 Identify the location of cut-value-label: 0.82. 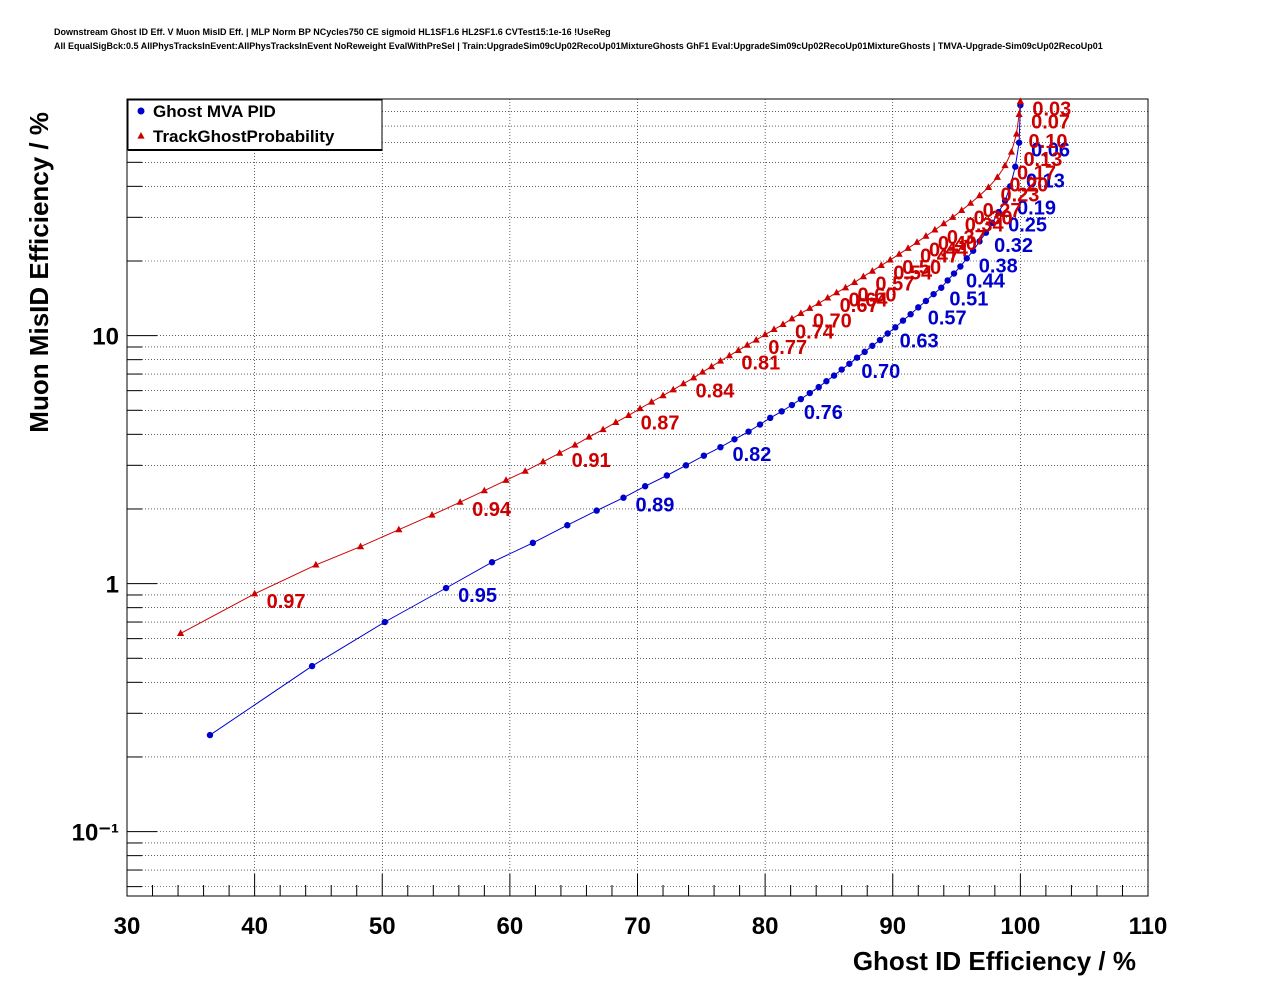
(751, 455).